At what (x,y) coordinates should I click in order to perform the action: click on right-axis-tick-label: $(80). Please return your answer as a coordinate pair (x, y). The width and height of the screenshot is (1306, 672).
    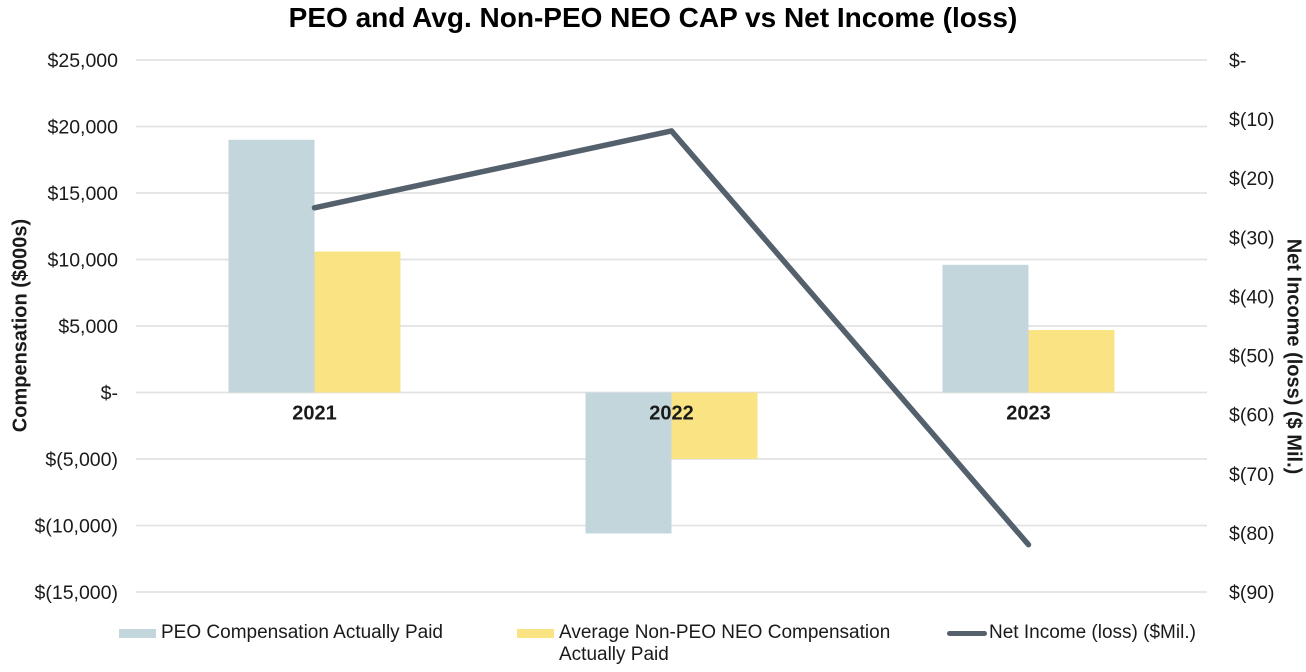
    Looking at the image, I should click on (1252, 534).